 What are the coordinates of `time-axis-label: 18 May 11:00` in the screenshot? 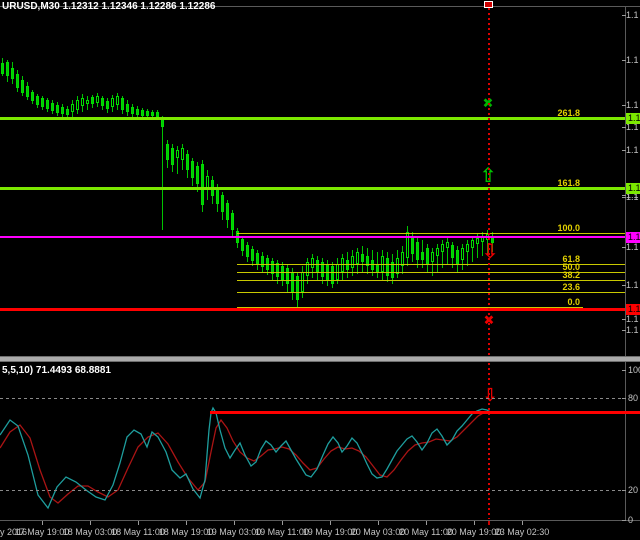 It's located at (138, 532).